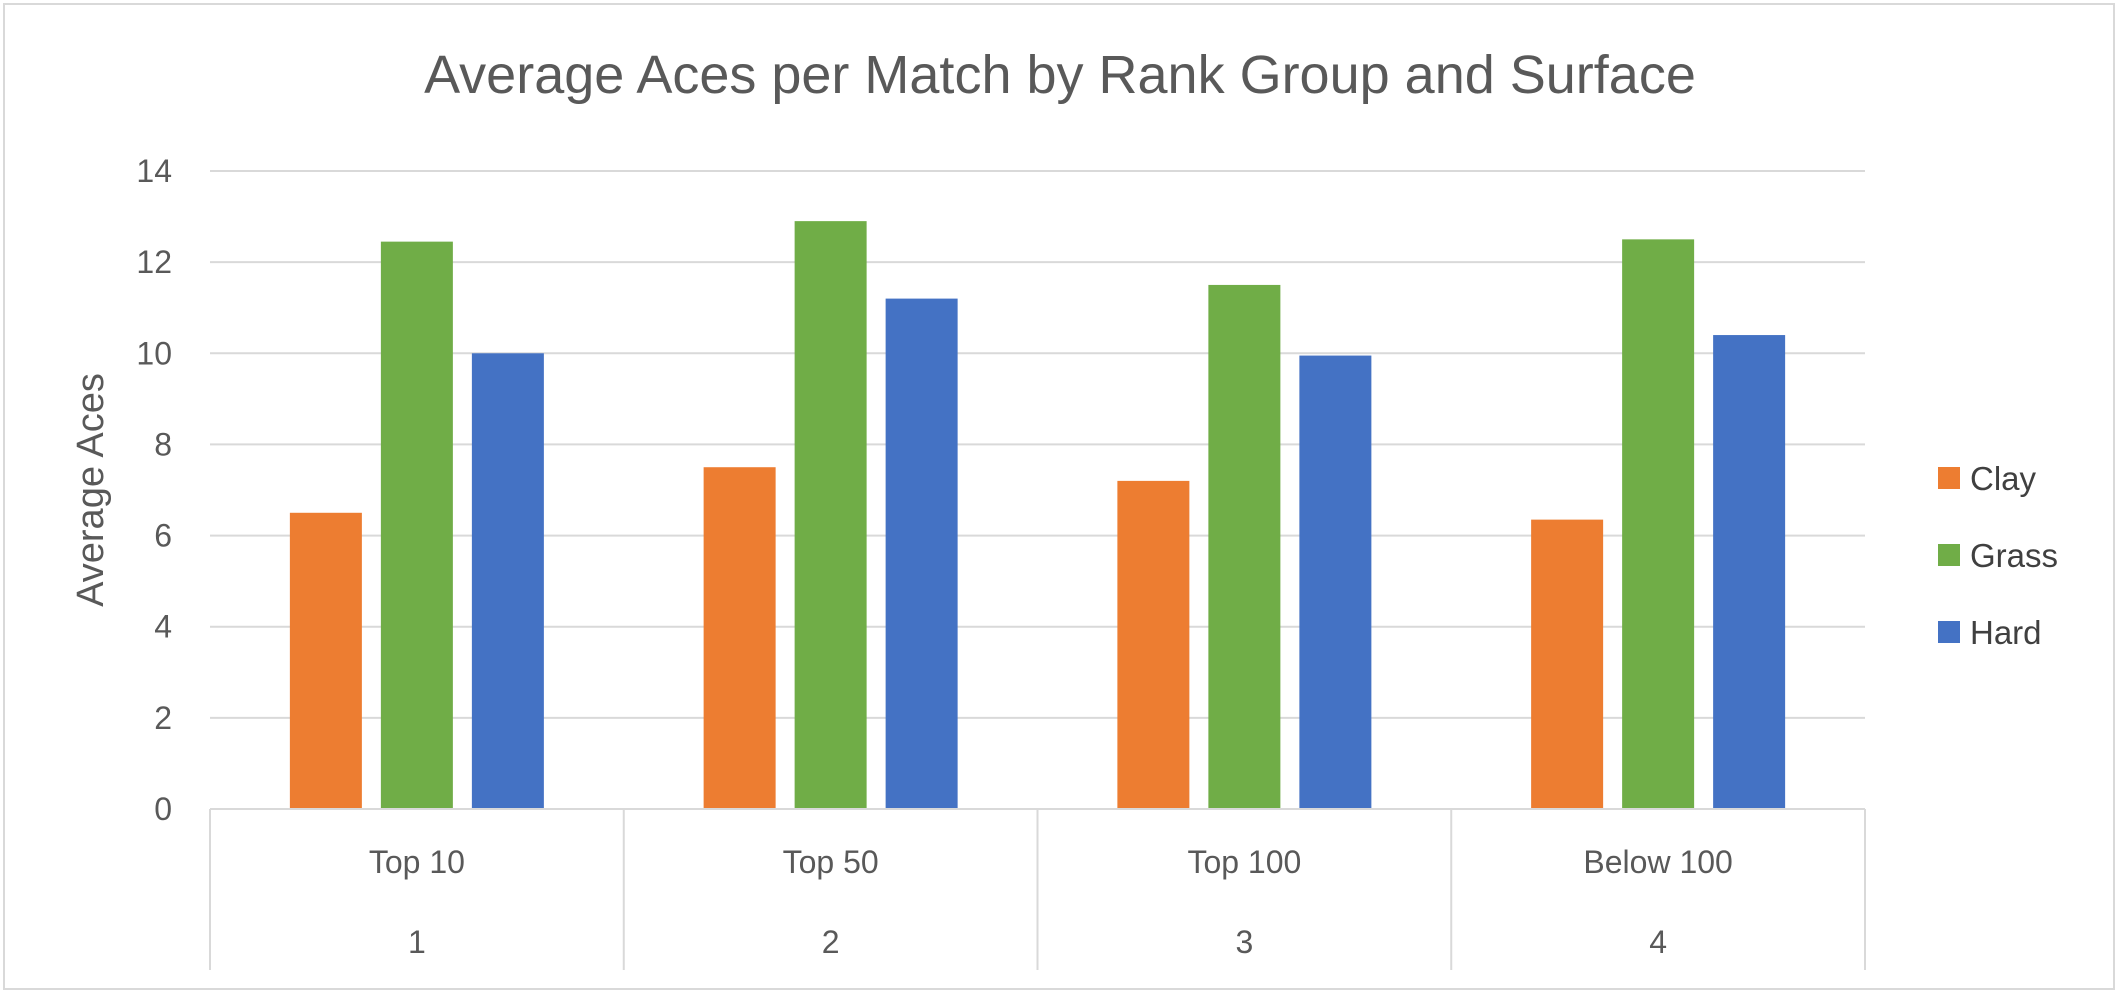 The height and width of the screenshot is (999, 2122). Describe the element at coordinates (2003, 478) in the screenshot. I see `legend-label-clay: Clay` at that location.